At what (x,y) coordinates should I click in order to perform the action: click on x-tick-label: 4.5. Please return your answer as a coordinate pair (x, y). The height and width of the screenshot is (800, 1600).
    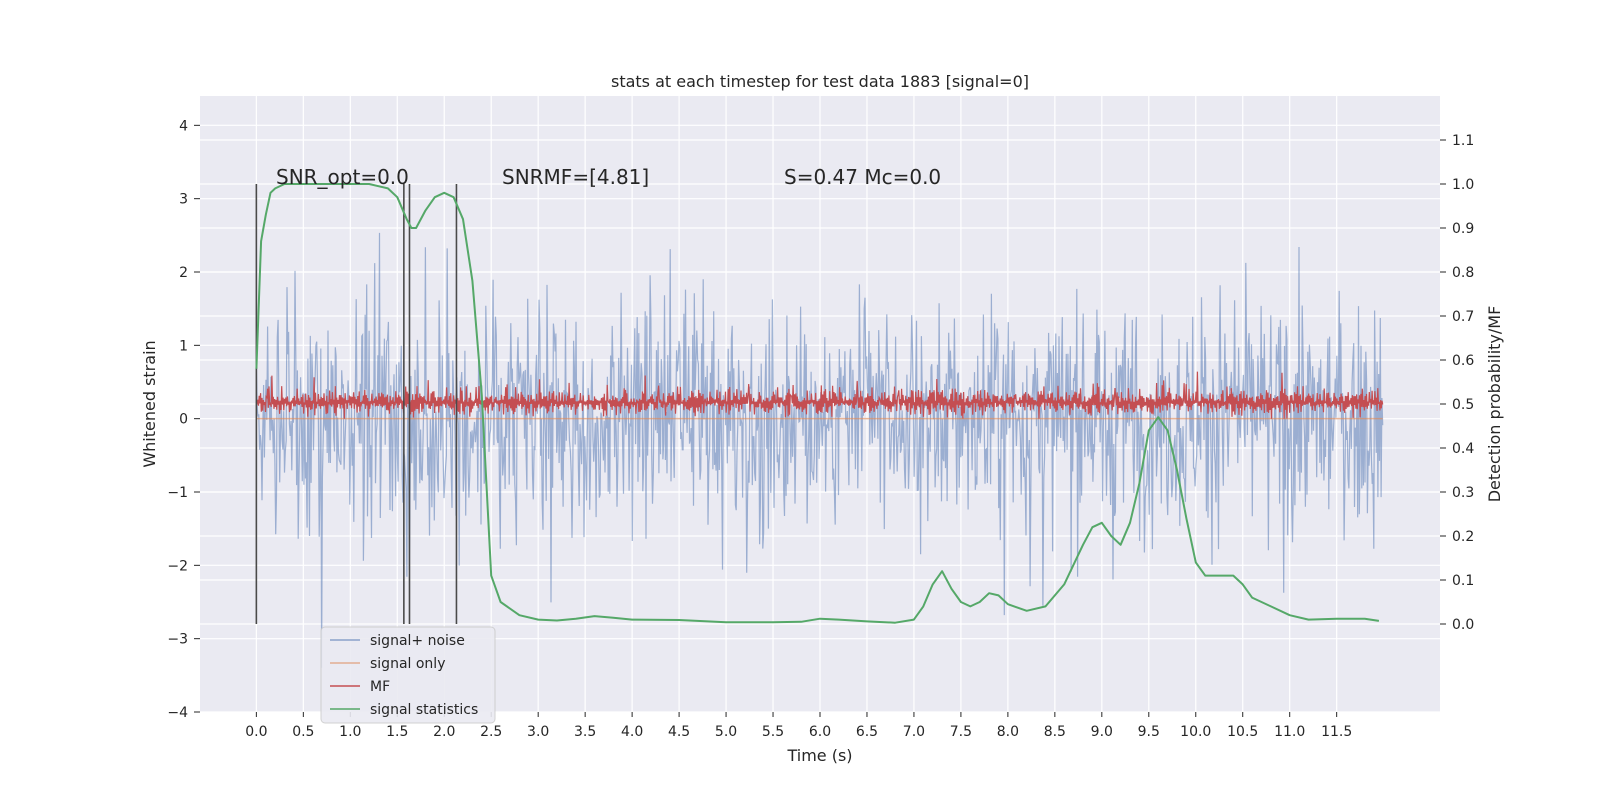
    Looking at the image, I should click on (679, 732).